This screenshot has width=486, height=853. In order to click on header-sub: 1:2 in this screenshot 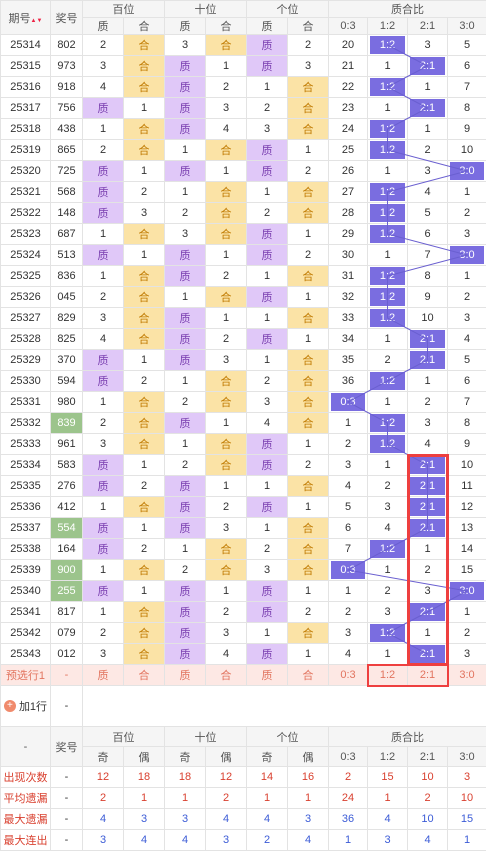, I will do `click(387, 26)`.